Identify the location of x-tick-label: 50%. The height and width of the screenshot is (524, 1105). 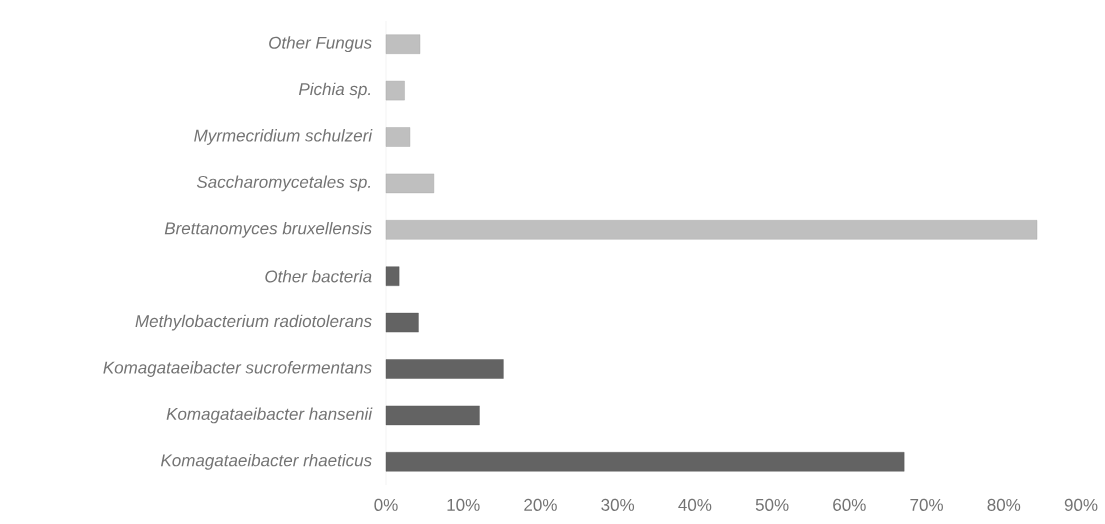
(772, 504).